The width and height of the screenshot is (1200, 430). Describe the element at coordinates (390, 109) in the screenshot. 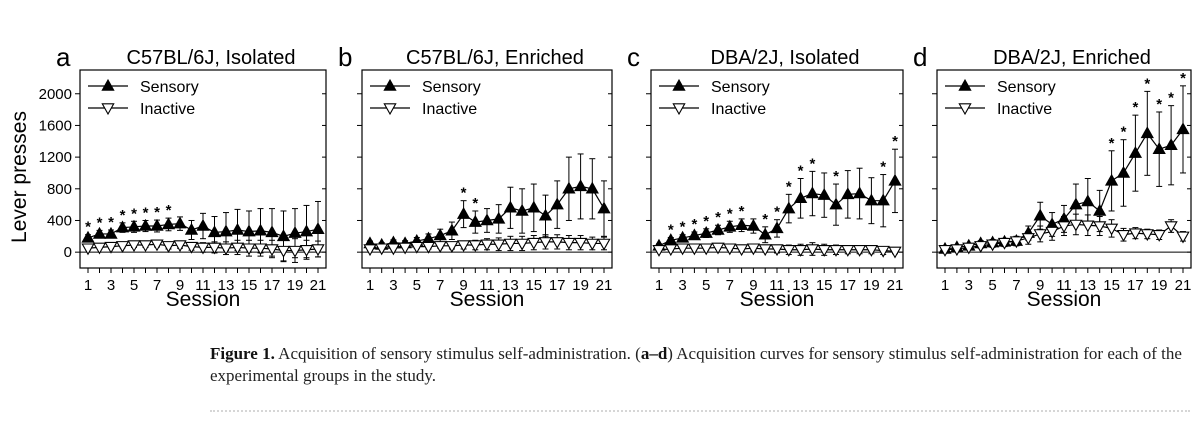

I see `legend-marker-inactive` at that location.